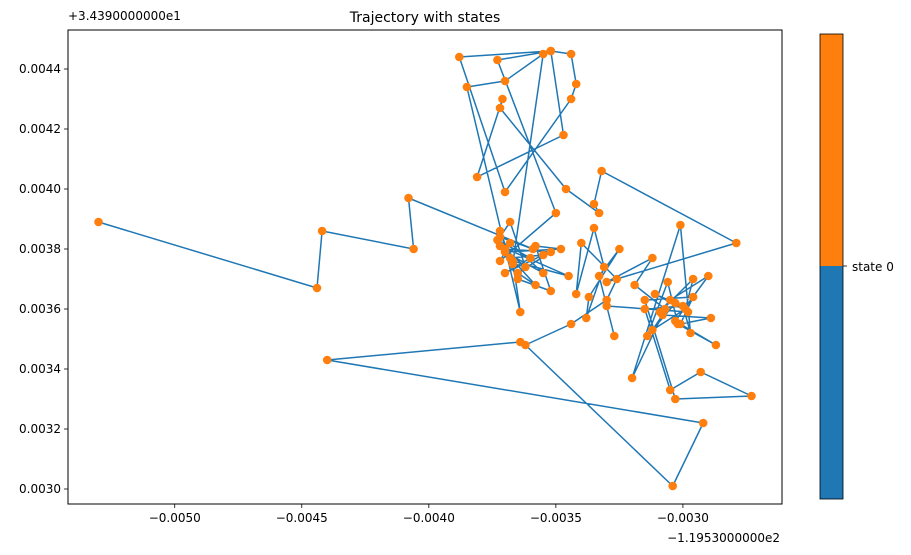 The image size is (911, 555). Describe the element at coordinates (40, 429) in the screenshot. I see `y-tick-label: 0.0032` at that location.